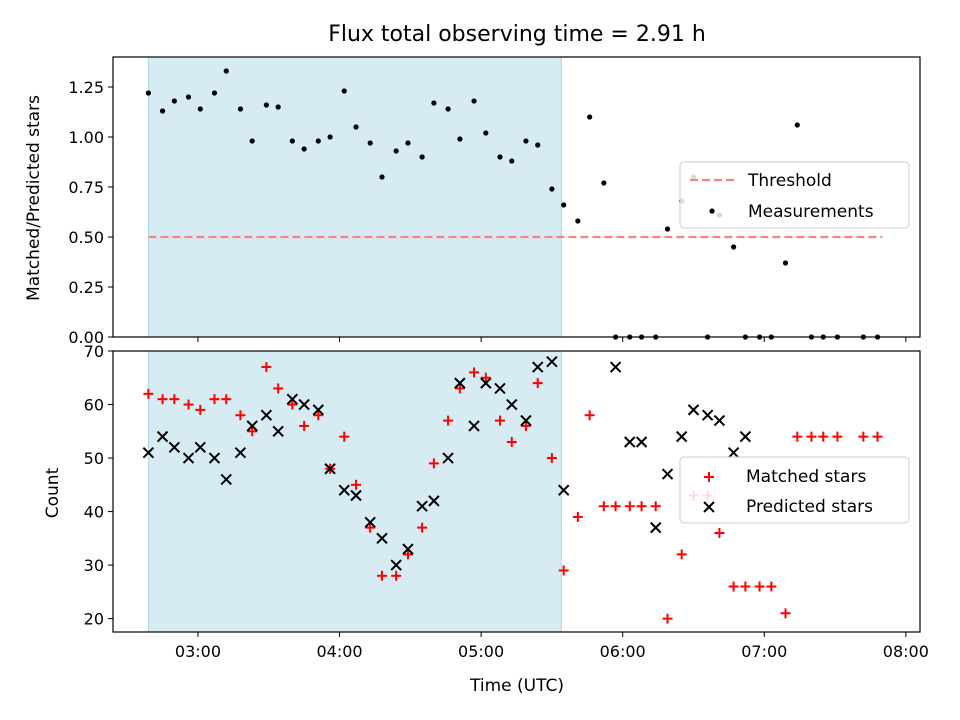  I want to click on legend-matched-swatch, so click(709, 477).